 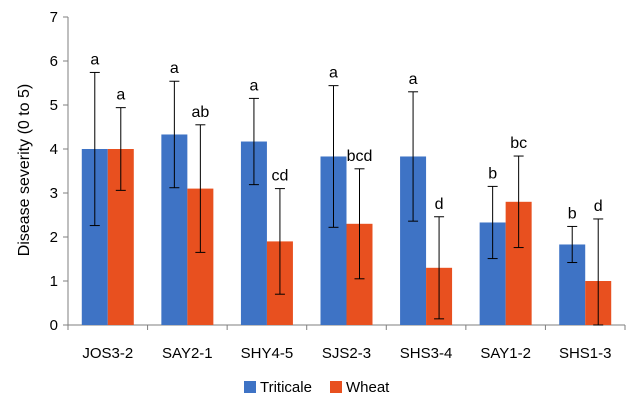 What do you see at coordinates (505, 353) in the screenshot?
I see `x-tick-label: SAY1-2` at bounding box center [505, 353].